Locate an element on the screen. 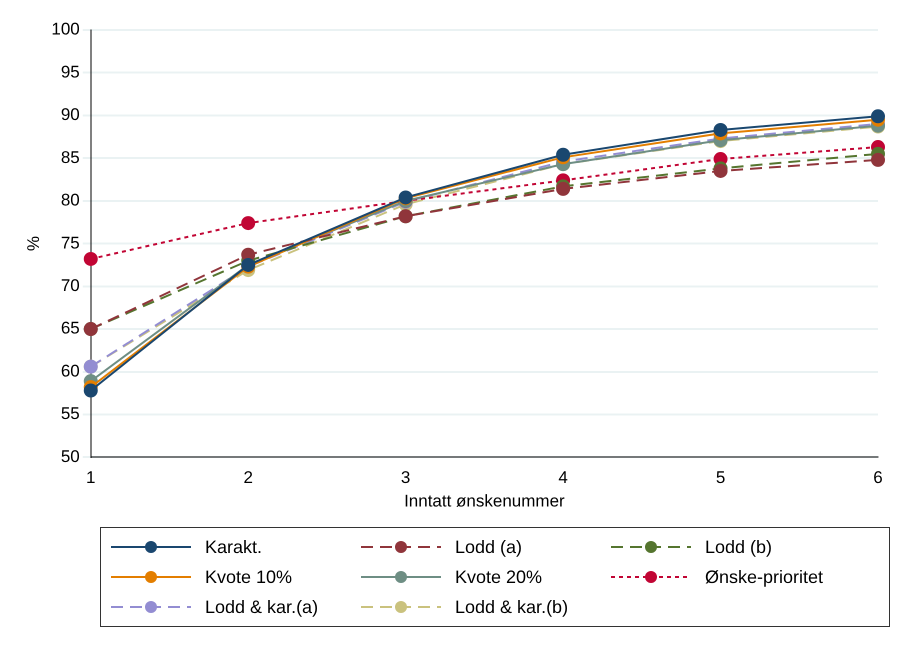 The height and width of the screenshot is (662, 908). x-tick-label: 3 is located at coordinates (405, 478).